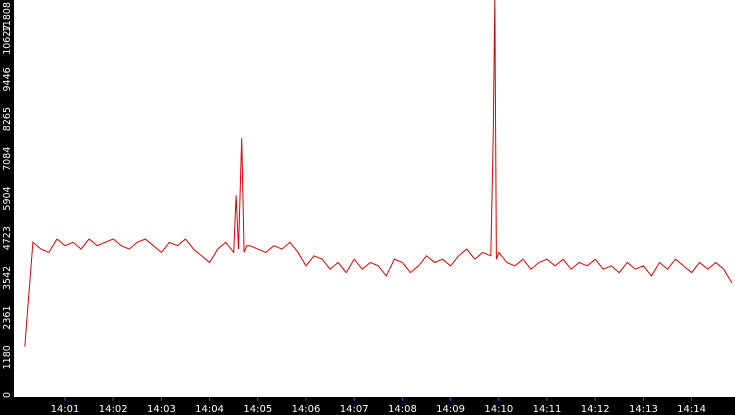 Image resolution: width=735 pixels, height=415 pixels. What do you see at coordinates (595, 409) in the screenshot?
I see `x-tick-label: 14:12` at bounding box center [595, 409].